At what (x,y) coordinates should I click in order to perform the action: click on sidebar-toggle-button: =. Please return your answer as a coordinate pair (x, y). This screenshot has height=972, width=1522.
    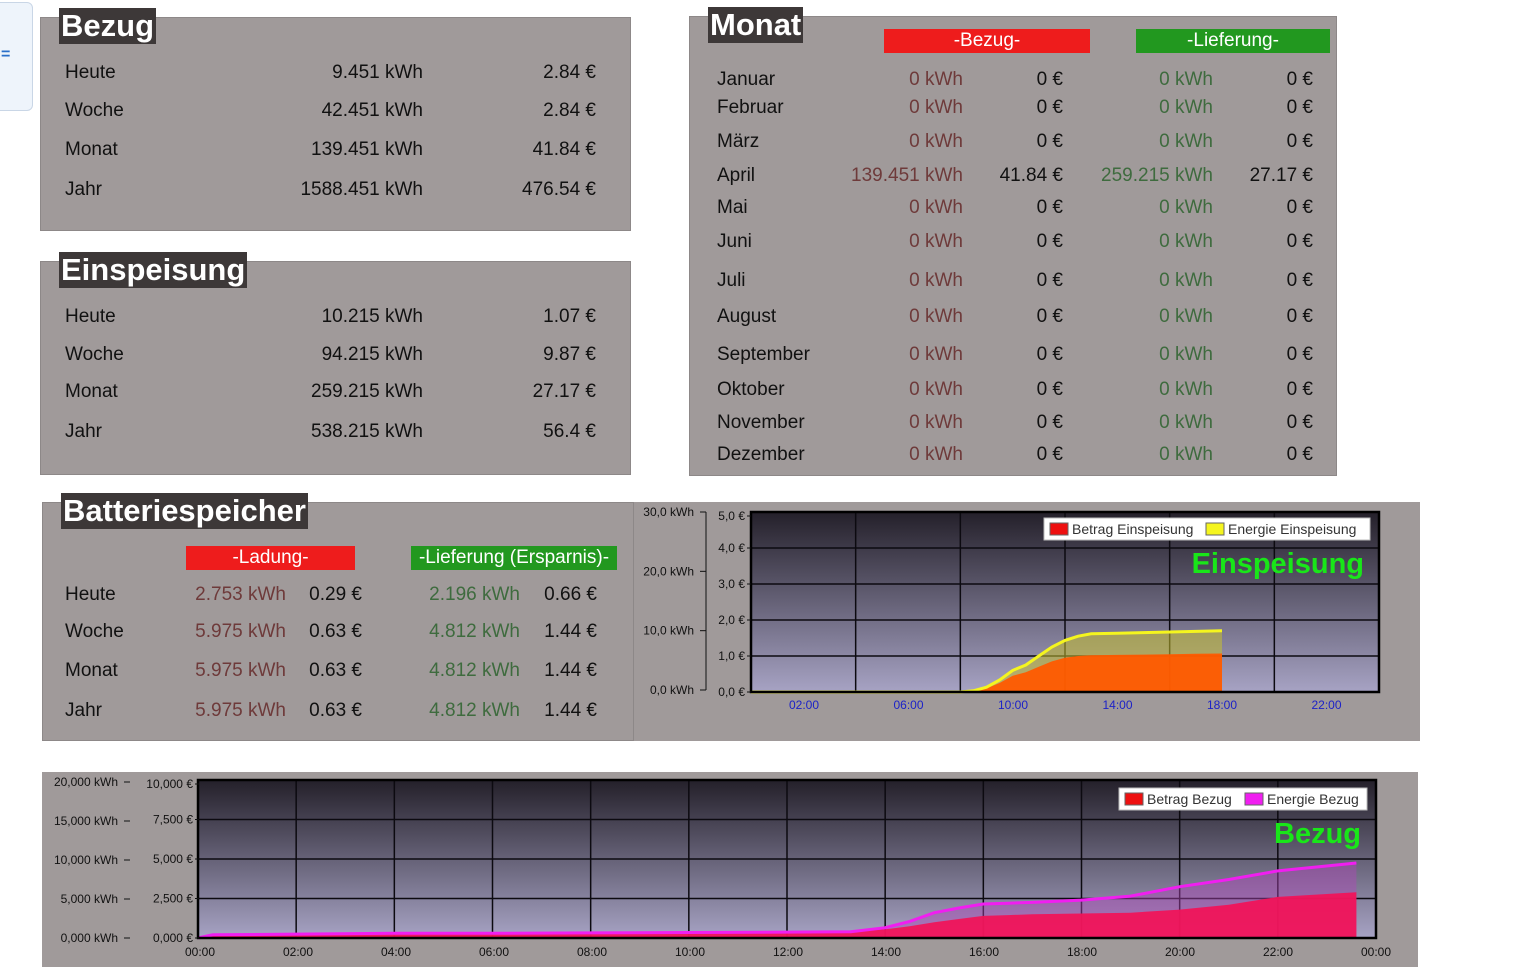
    Looking at the image, I should click on (16, 56).